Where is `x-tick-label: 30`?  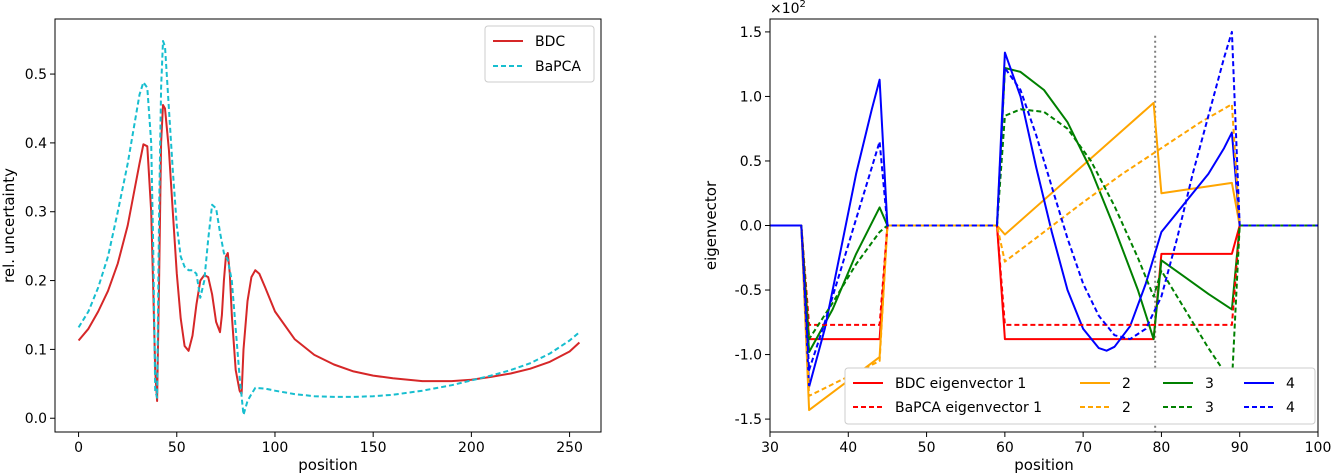 x-tick-label: 30 is located at coordinates (770, 448).